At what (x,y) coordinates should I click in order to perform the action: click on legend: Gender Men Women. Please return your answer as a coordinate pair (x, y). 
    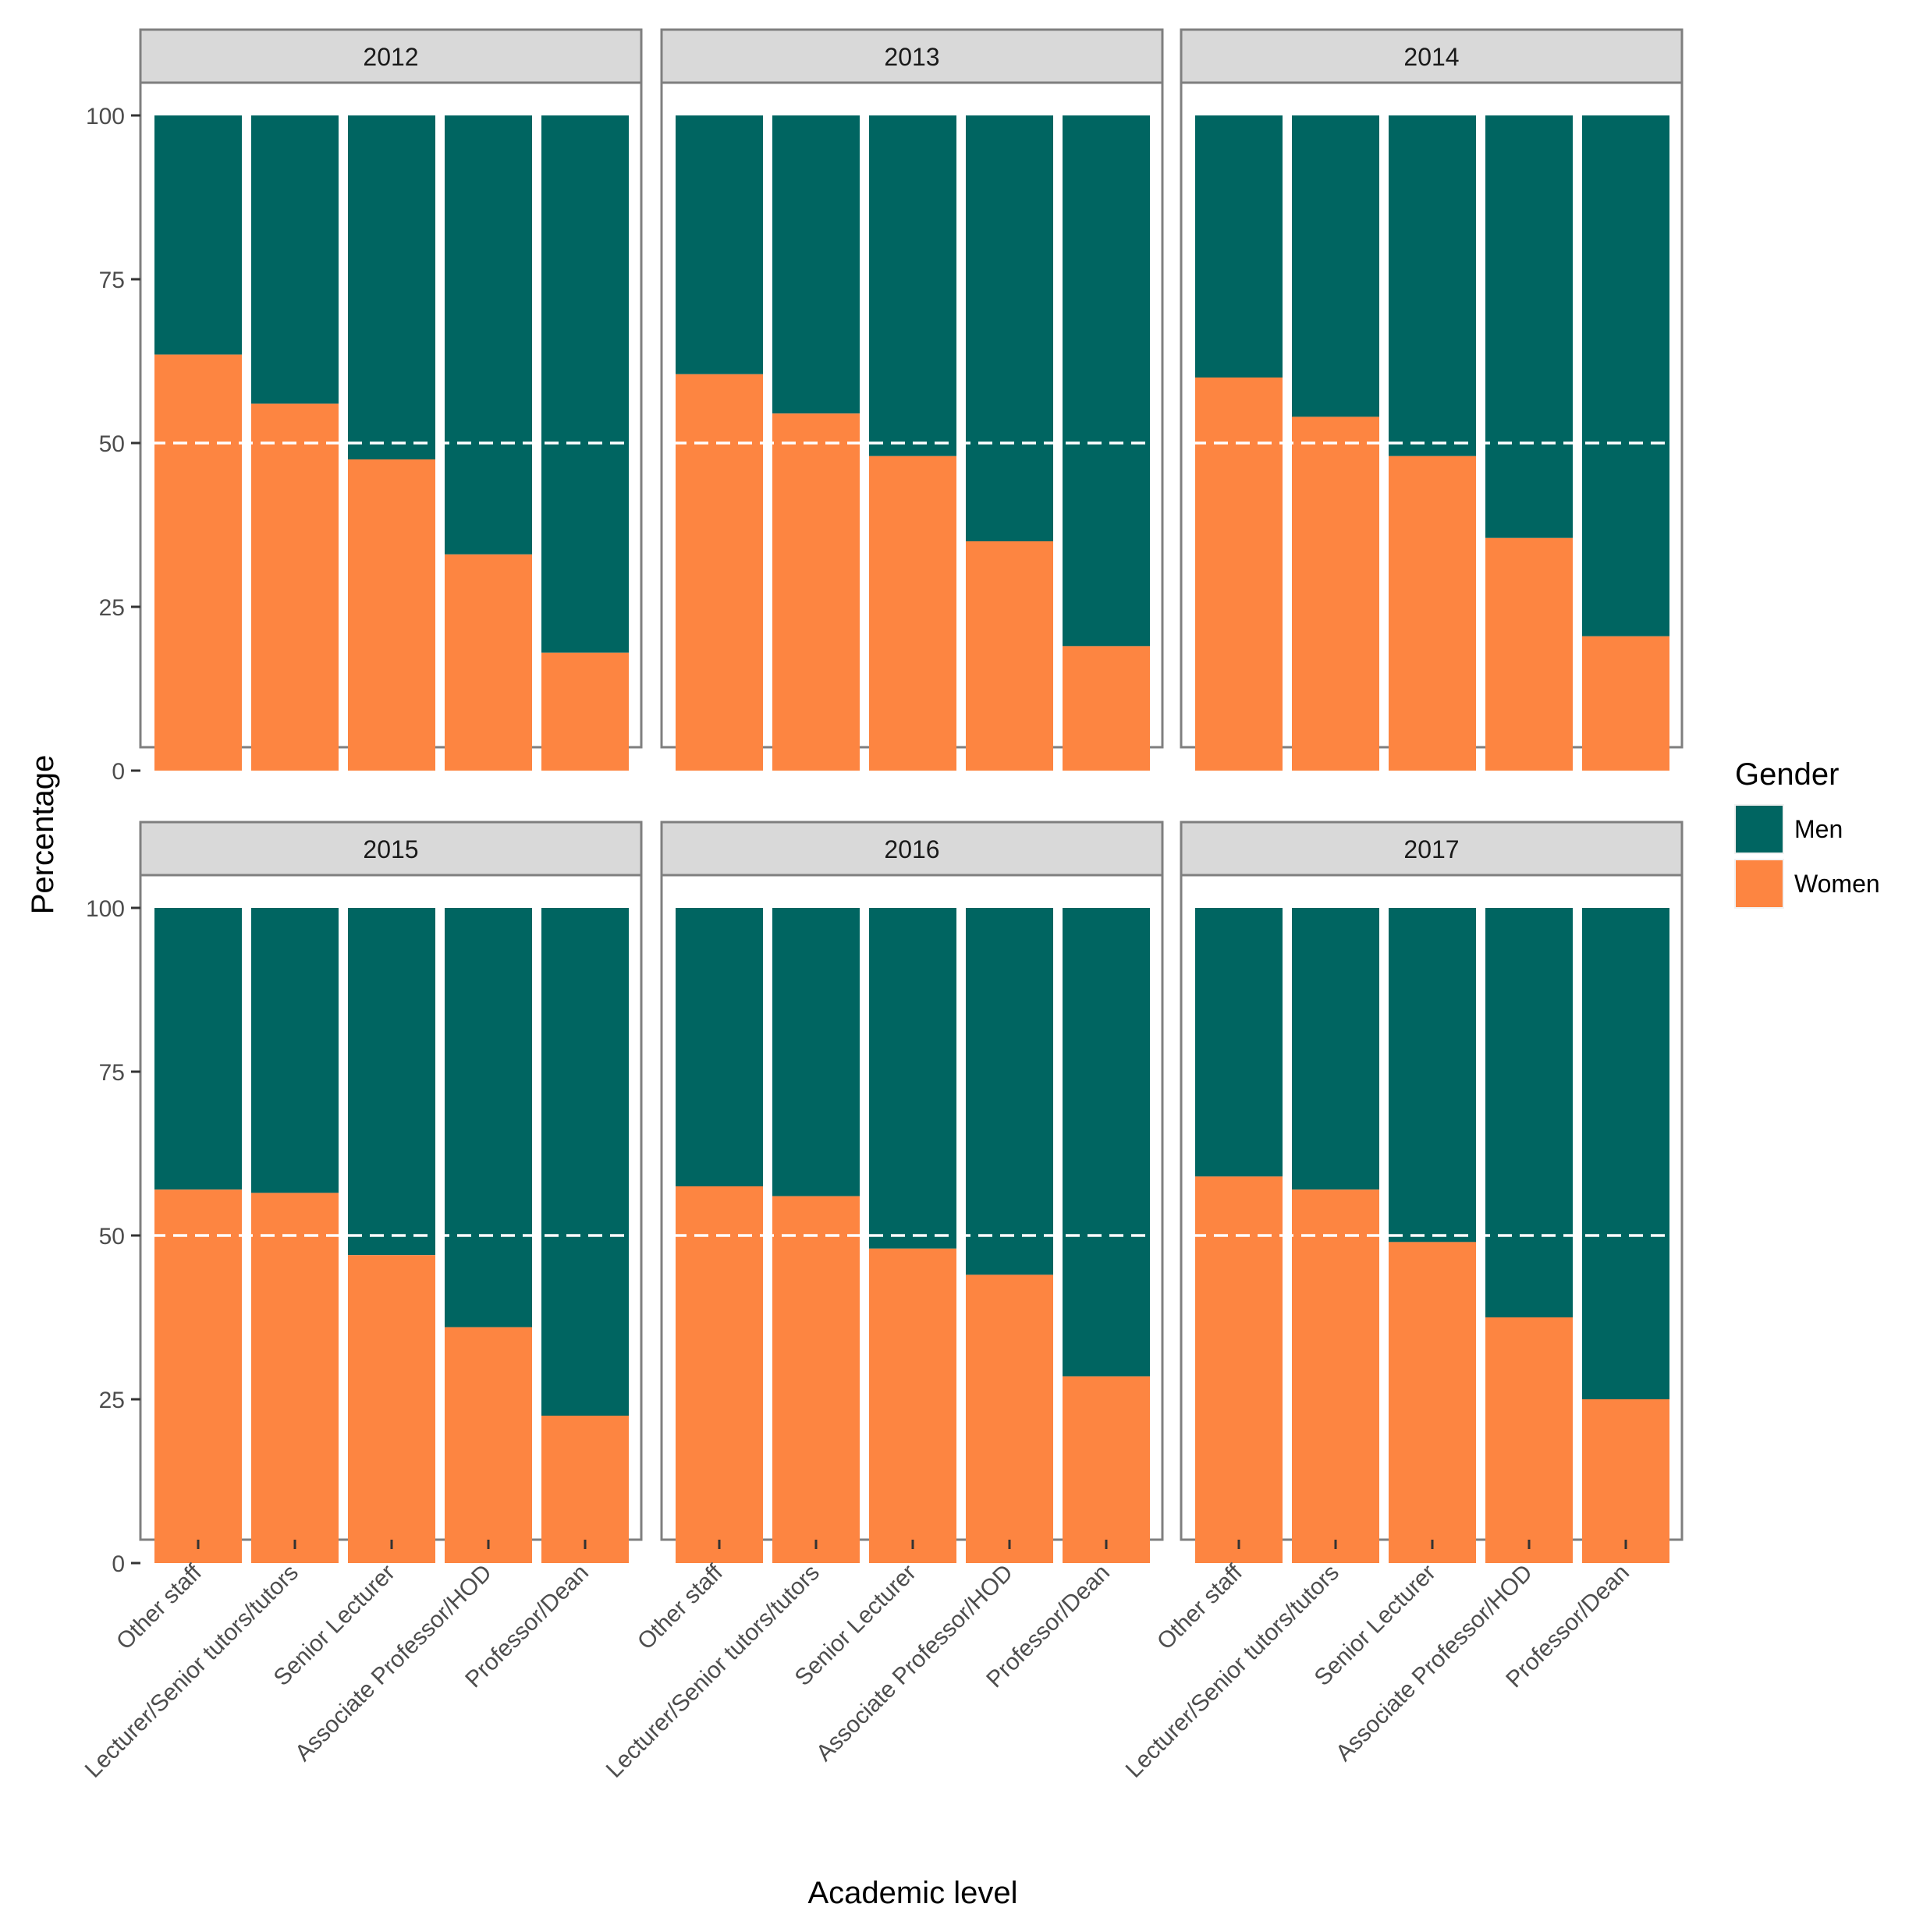
    Looking at the image, I should click on (1807, 833).